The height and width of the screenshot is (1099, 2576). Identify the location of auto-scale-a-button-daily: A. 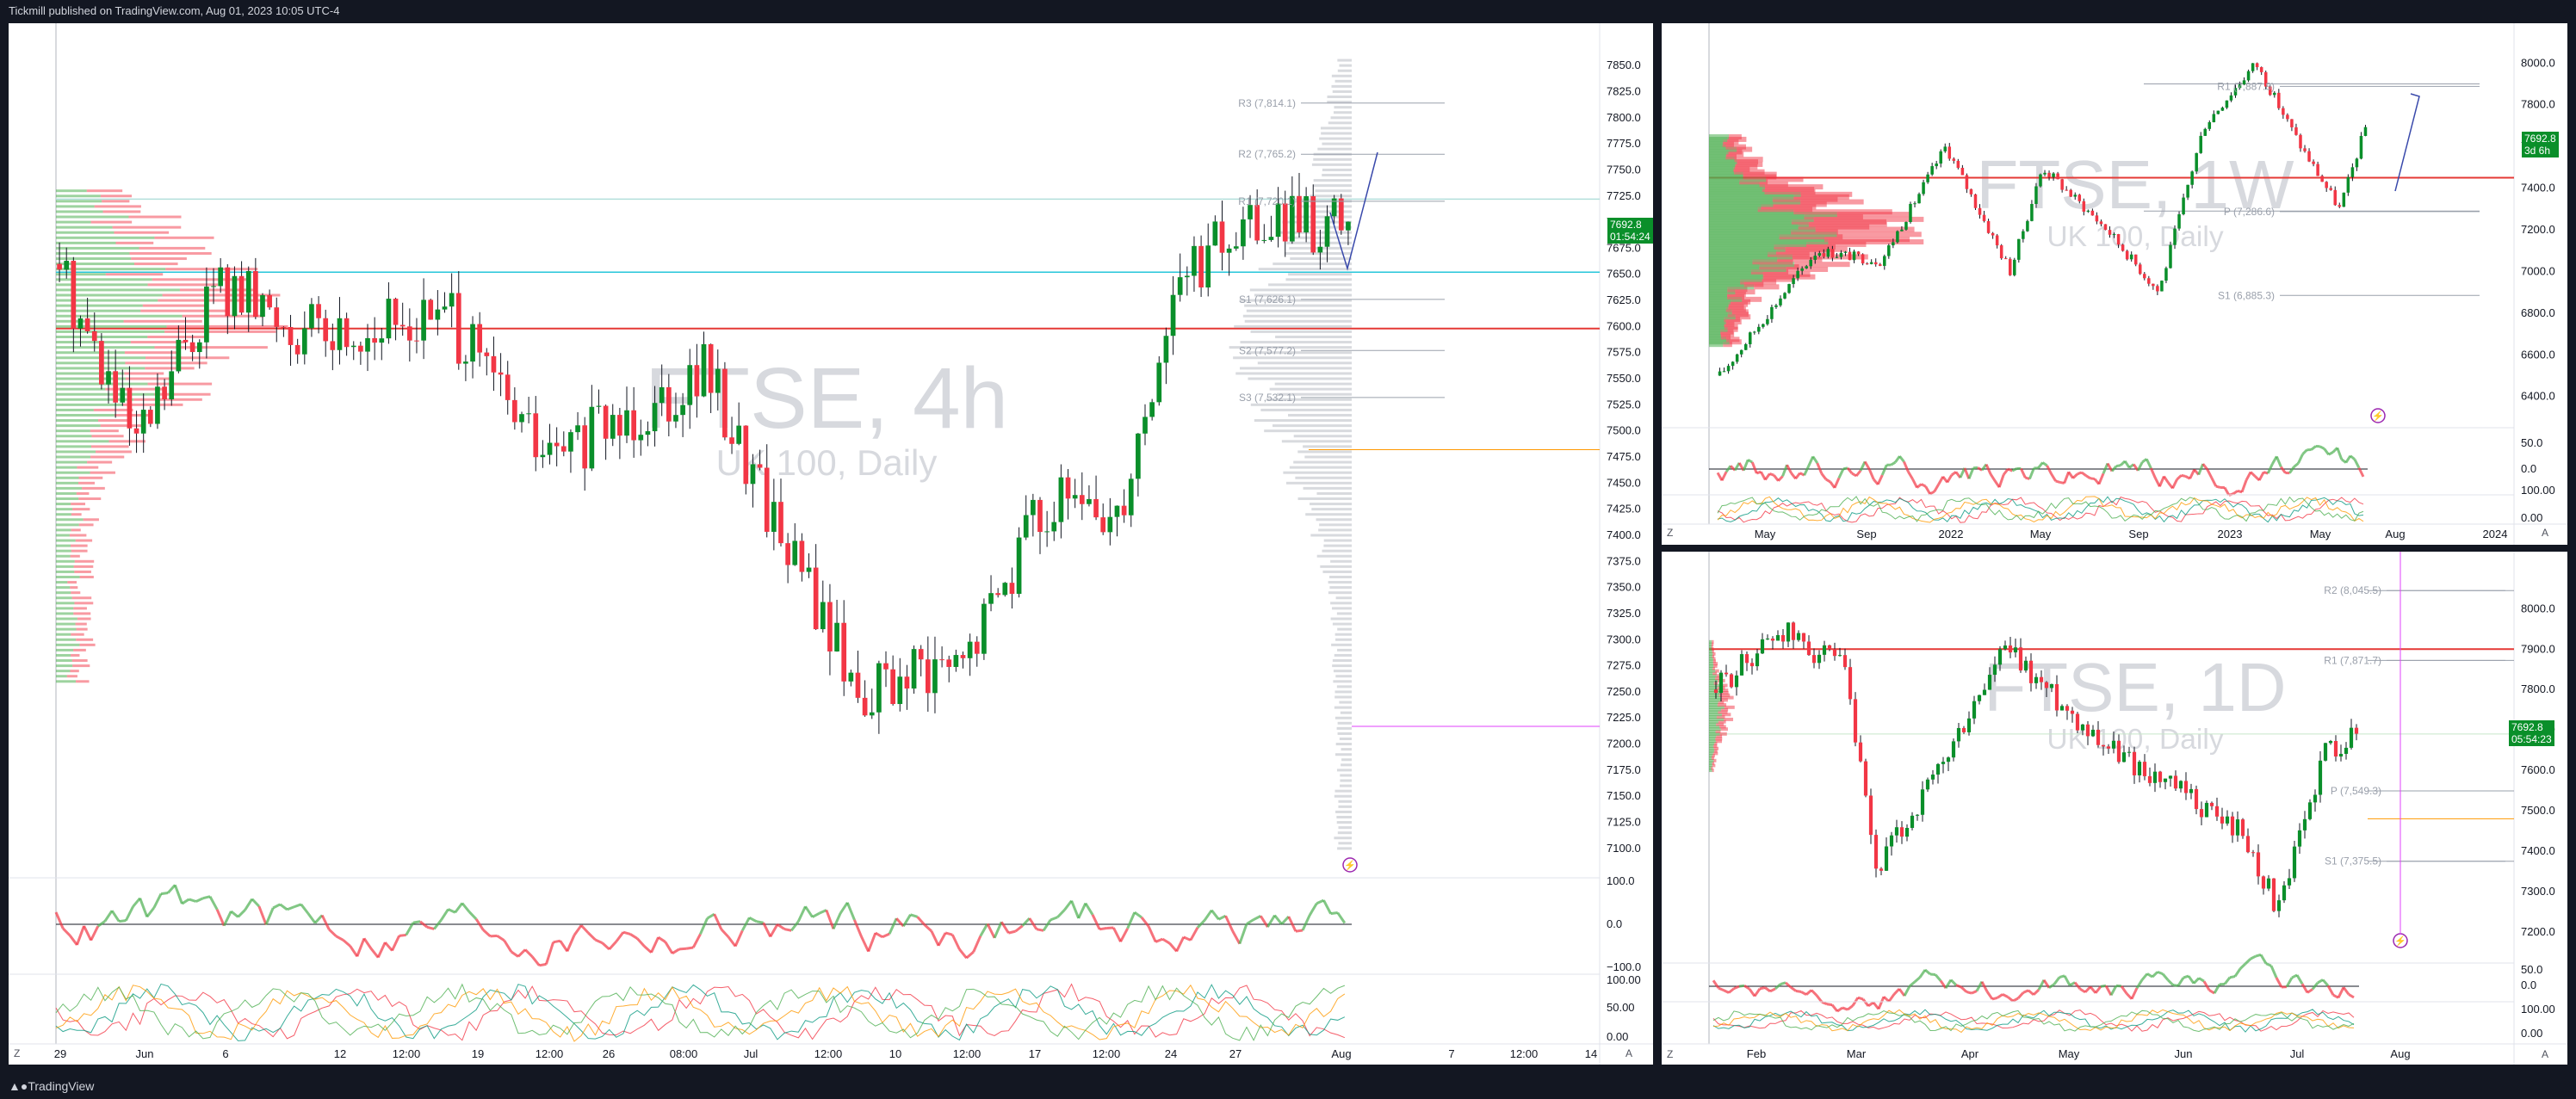
(2546, 1054).